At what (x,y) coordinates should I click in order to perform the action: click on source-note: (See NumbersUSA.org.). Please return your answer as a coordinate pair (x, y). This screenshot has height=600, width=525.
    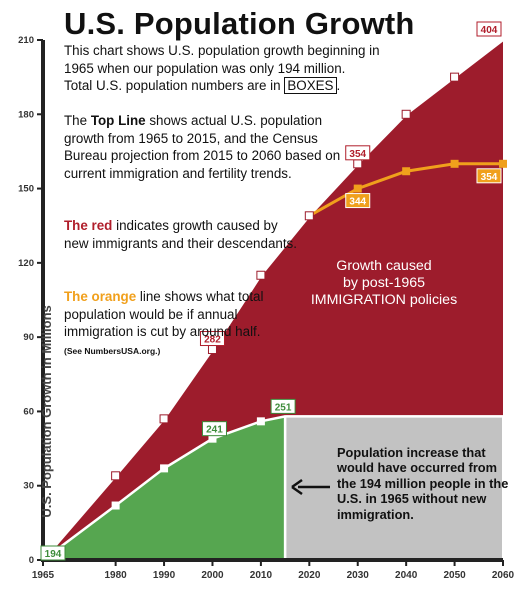
    Looking at the image, I should click on (112, 350).